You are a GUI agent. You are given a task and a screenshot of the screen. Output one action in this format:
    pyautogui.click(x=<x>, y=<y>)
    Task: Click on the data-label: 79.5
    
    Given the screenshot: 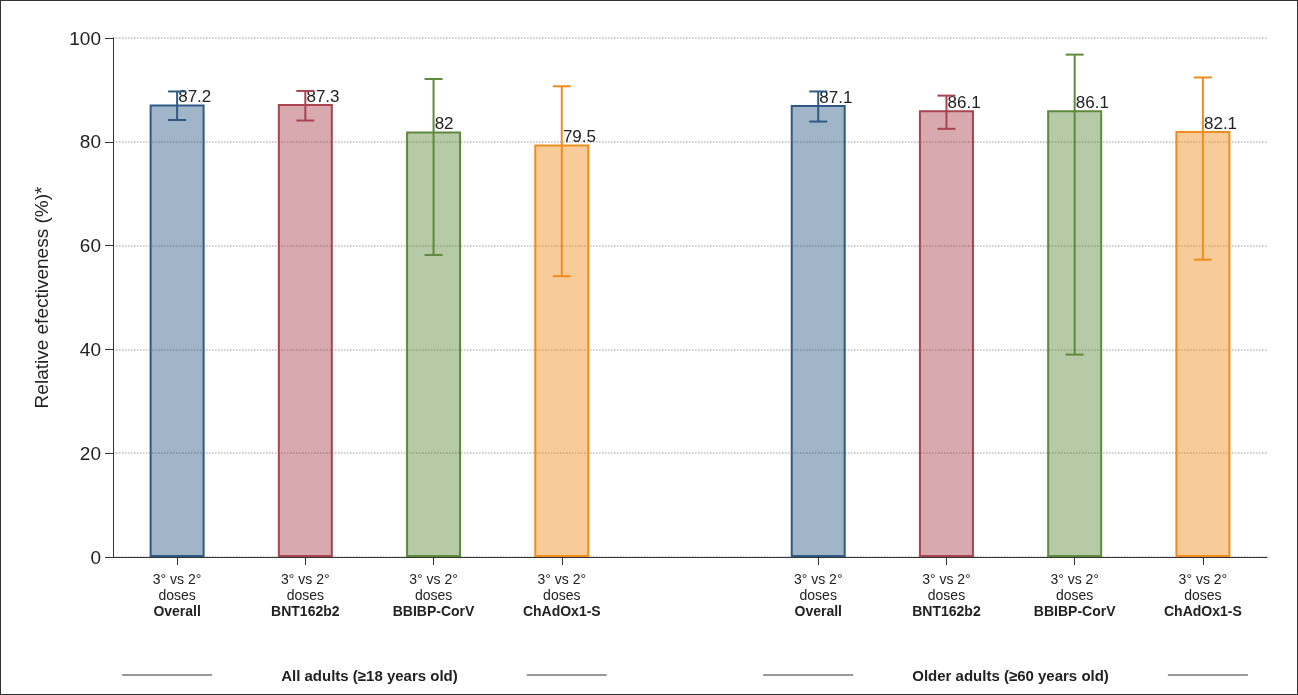 What is the action you would take?
    pyautogui.click(x=579, y=137)
    